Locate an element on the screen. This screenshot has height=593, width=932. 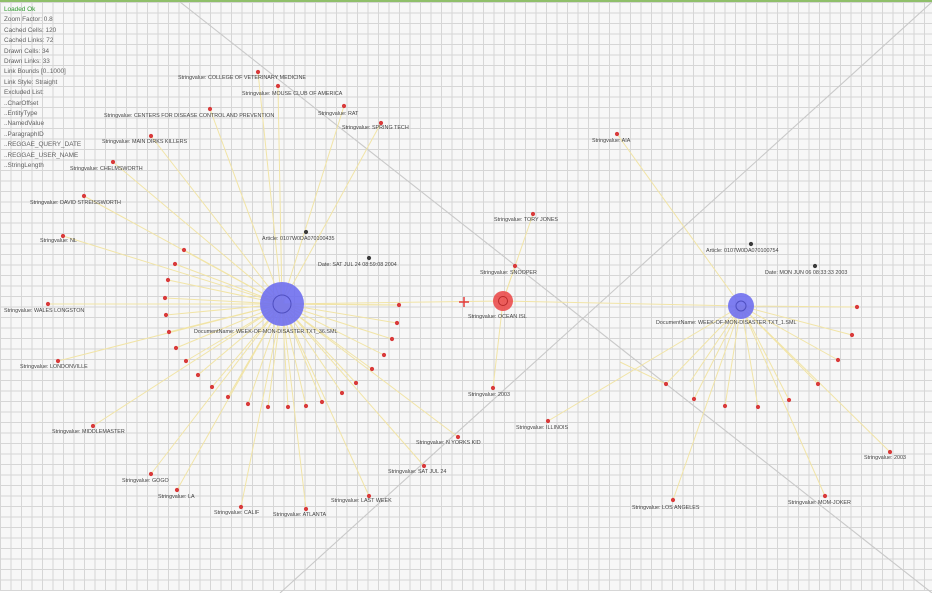
node-label: Stringvalue: SNOOPER is located at coordinates (508, 273).